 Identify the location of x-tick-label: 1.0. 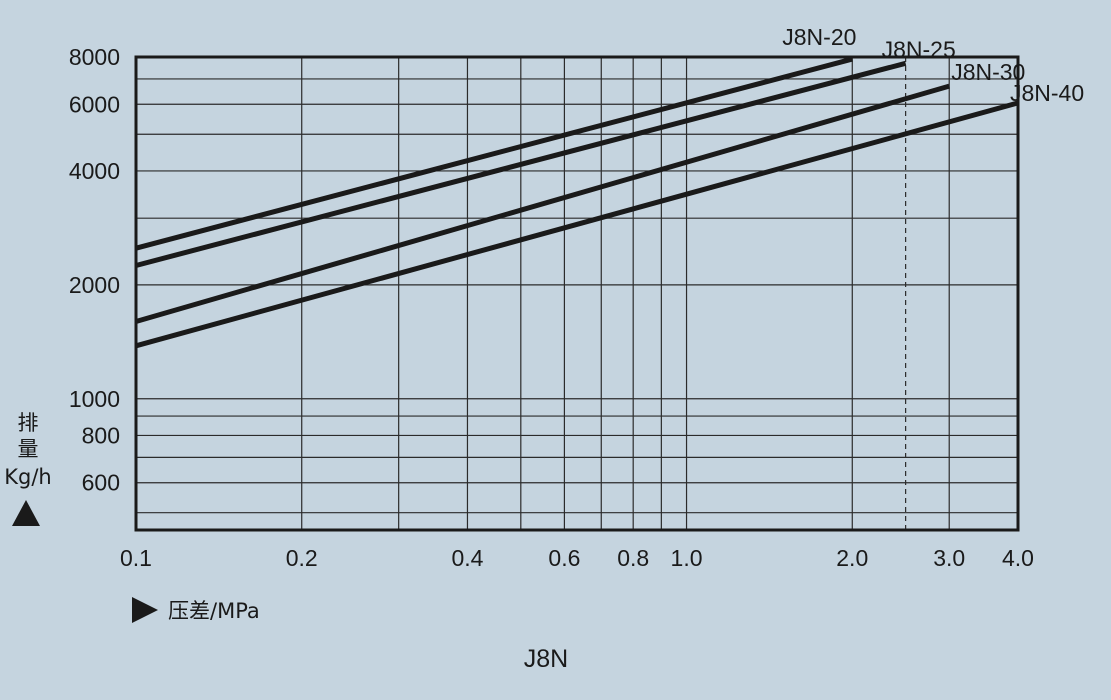
(687, 558).